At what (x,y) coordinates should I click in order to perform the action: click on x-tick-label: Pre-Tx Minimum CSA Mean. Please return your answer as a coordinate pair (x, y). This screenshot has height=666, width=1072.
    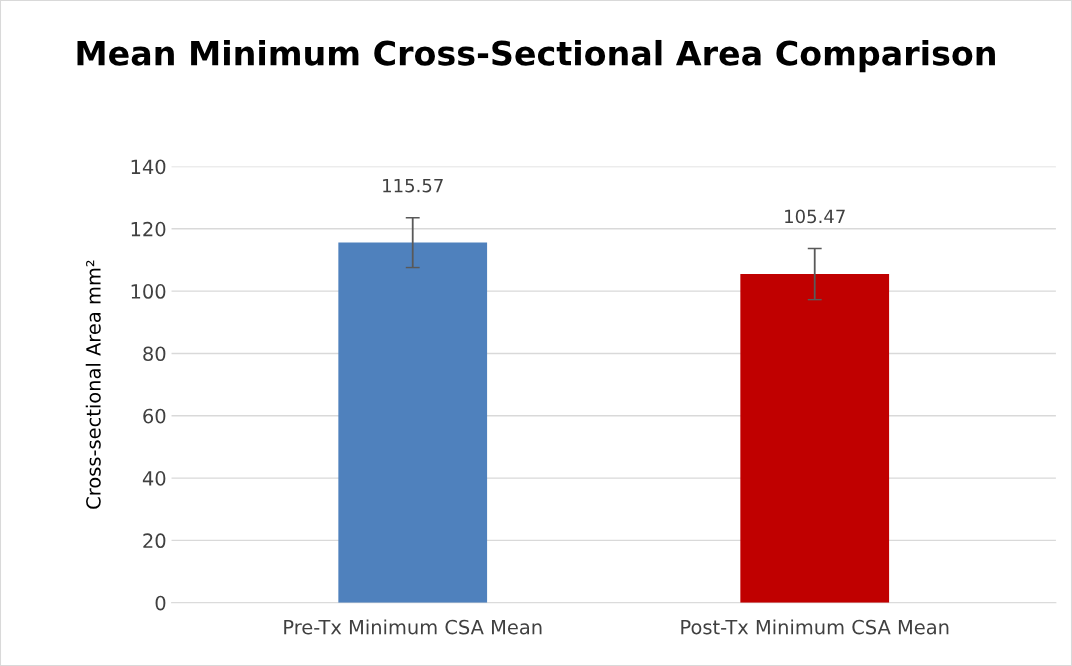
    Looking at the image, I should click on (413, 627).